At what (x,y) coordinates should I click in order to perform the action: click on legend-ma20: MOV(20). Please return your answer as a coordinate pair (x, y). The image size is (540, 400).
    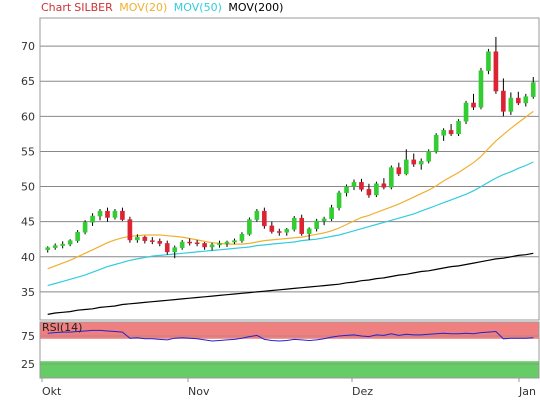
    Looking at the image, I should click on (143, 7).